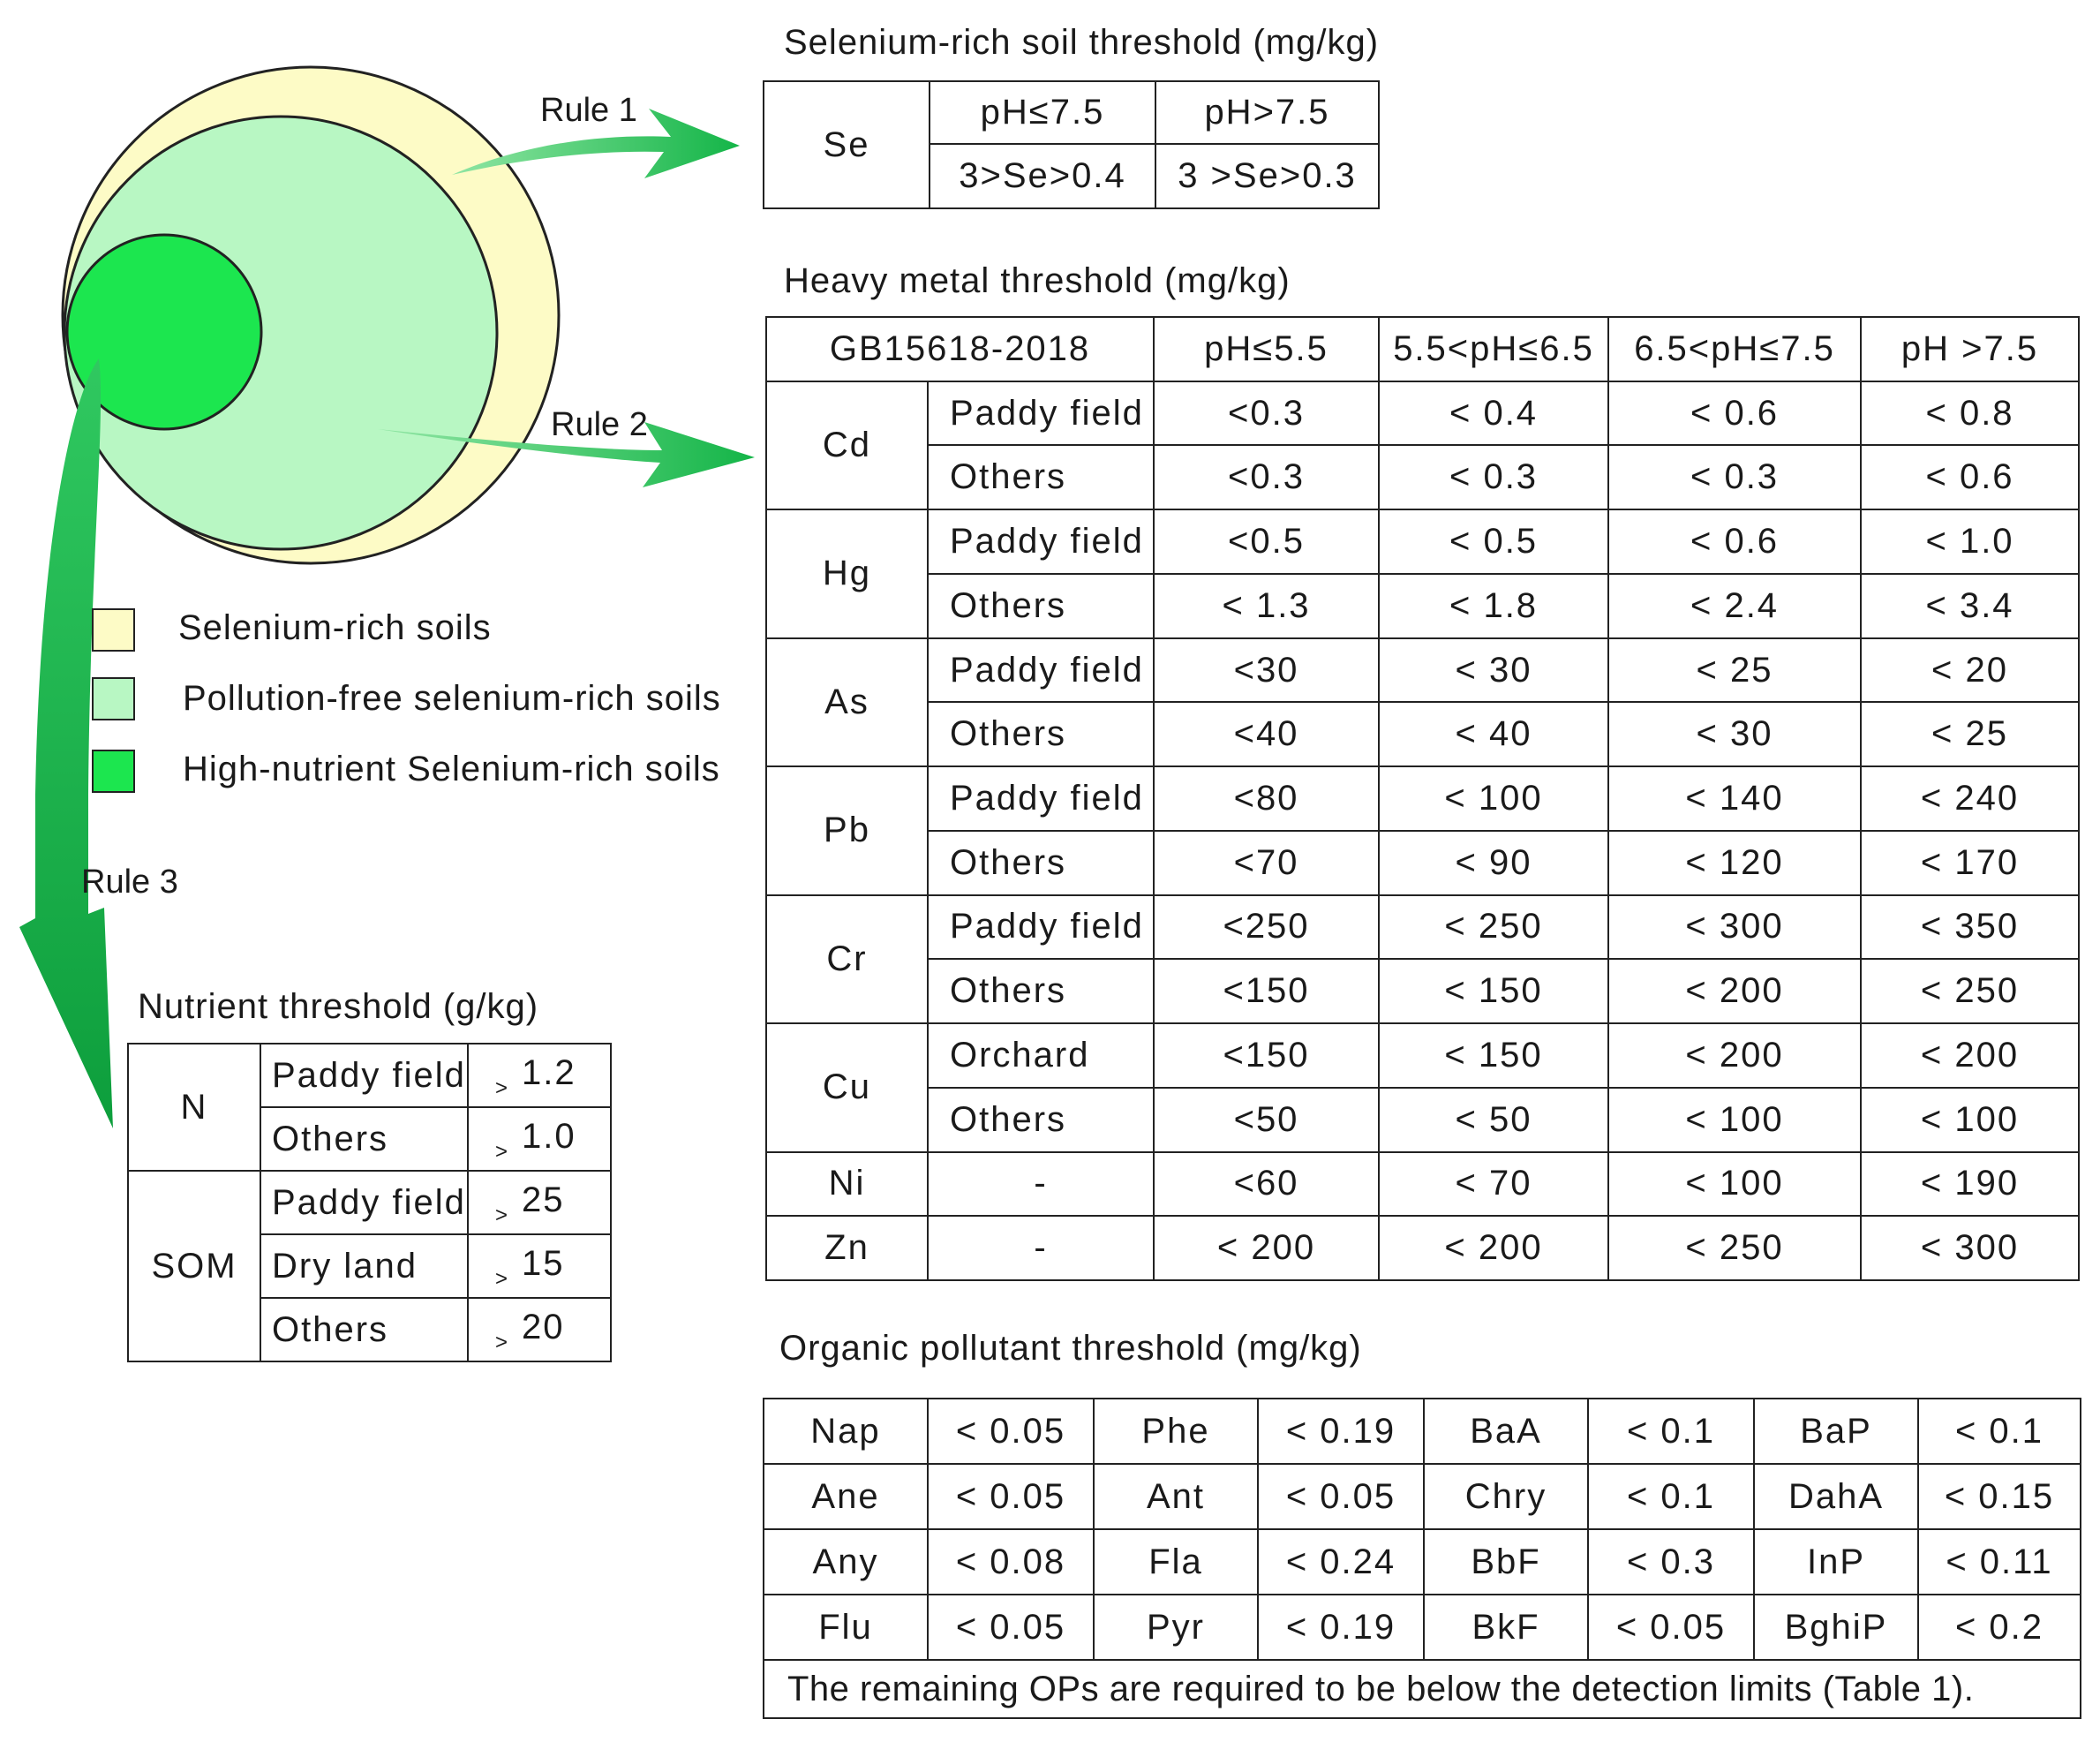 The height and width of the screenshot is (1742, 2100). I want to click on threshold-value: < 90, so click(1494, 862).